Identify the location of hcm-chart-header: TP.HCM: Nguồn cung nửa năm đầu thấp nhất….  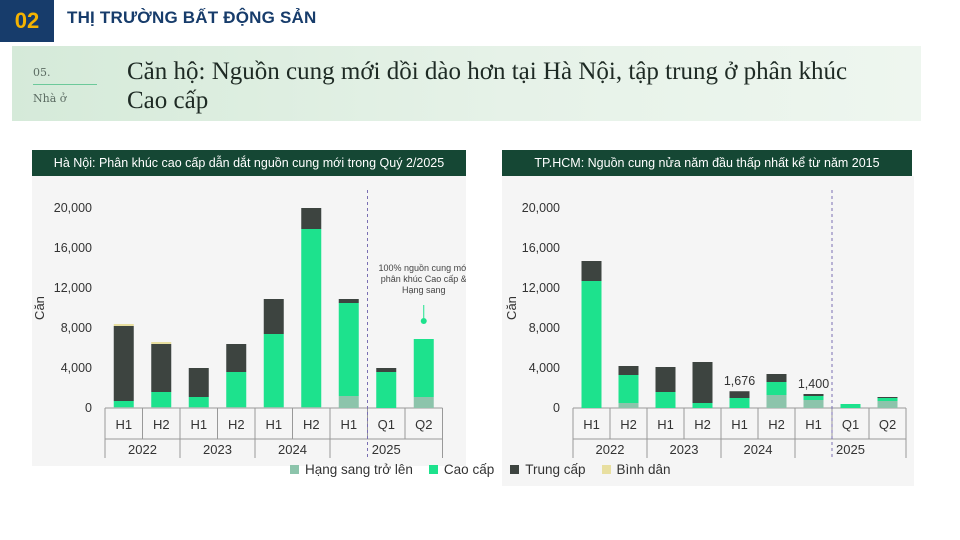
(707, 163).